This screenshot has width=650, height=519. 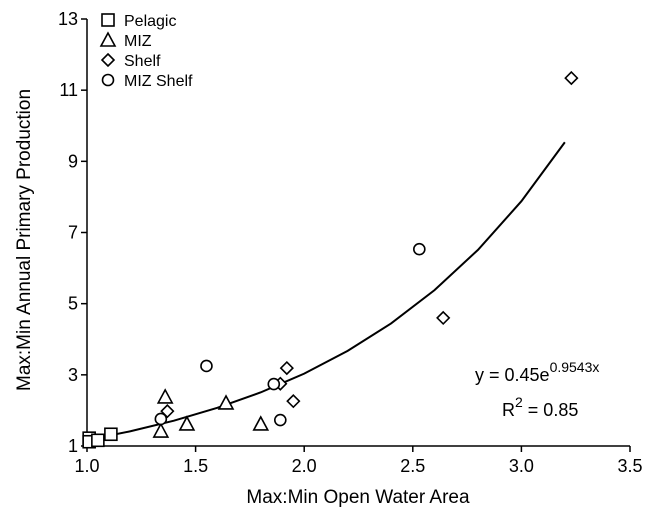 What do you see at coordinates (24, 240) in the screenshot?
I see `y-axis-title: Max:Min Annual Primary Production` at bounding box center [24, 240].